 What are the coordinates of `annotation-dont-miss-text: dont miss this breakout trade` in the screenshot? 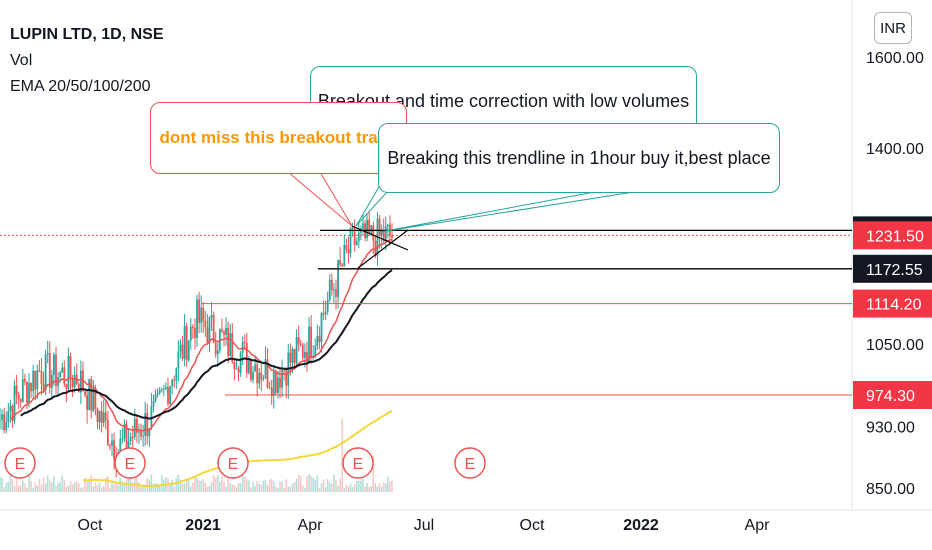 It's located at (278, 137).